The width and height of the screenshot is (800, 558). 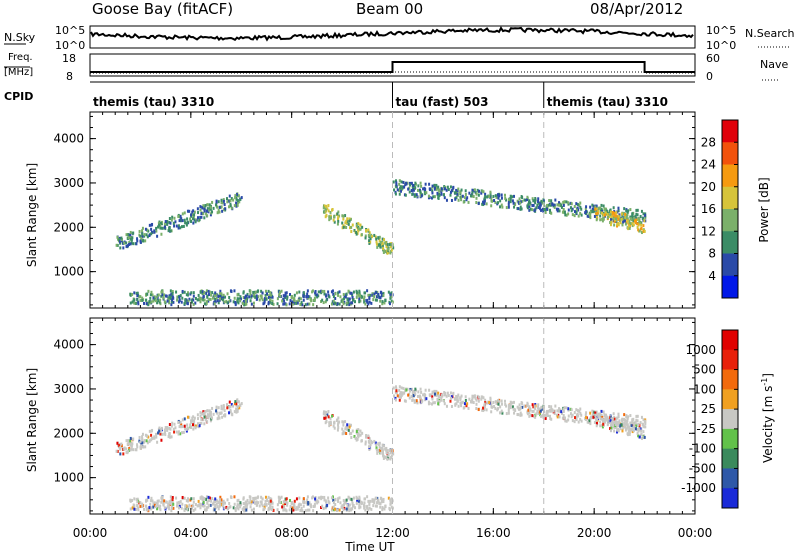 I want to click on noise-left-tick-top: 10^5, so click(x=70, y=30).